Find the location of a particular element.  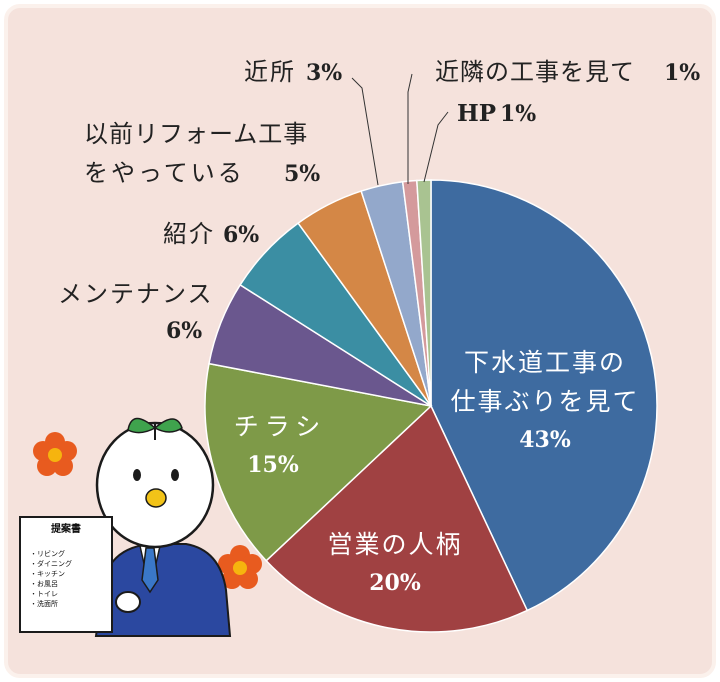

leader-line-hp is located at coordinates (436, 147).